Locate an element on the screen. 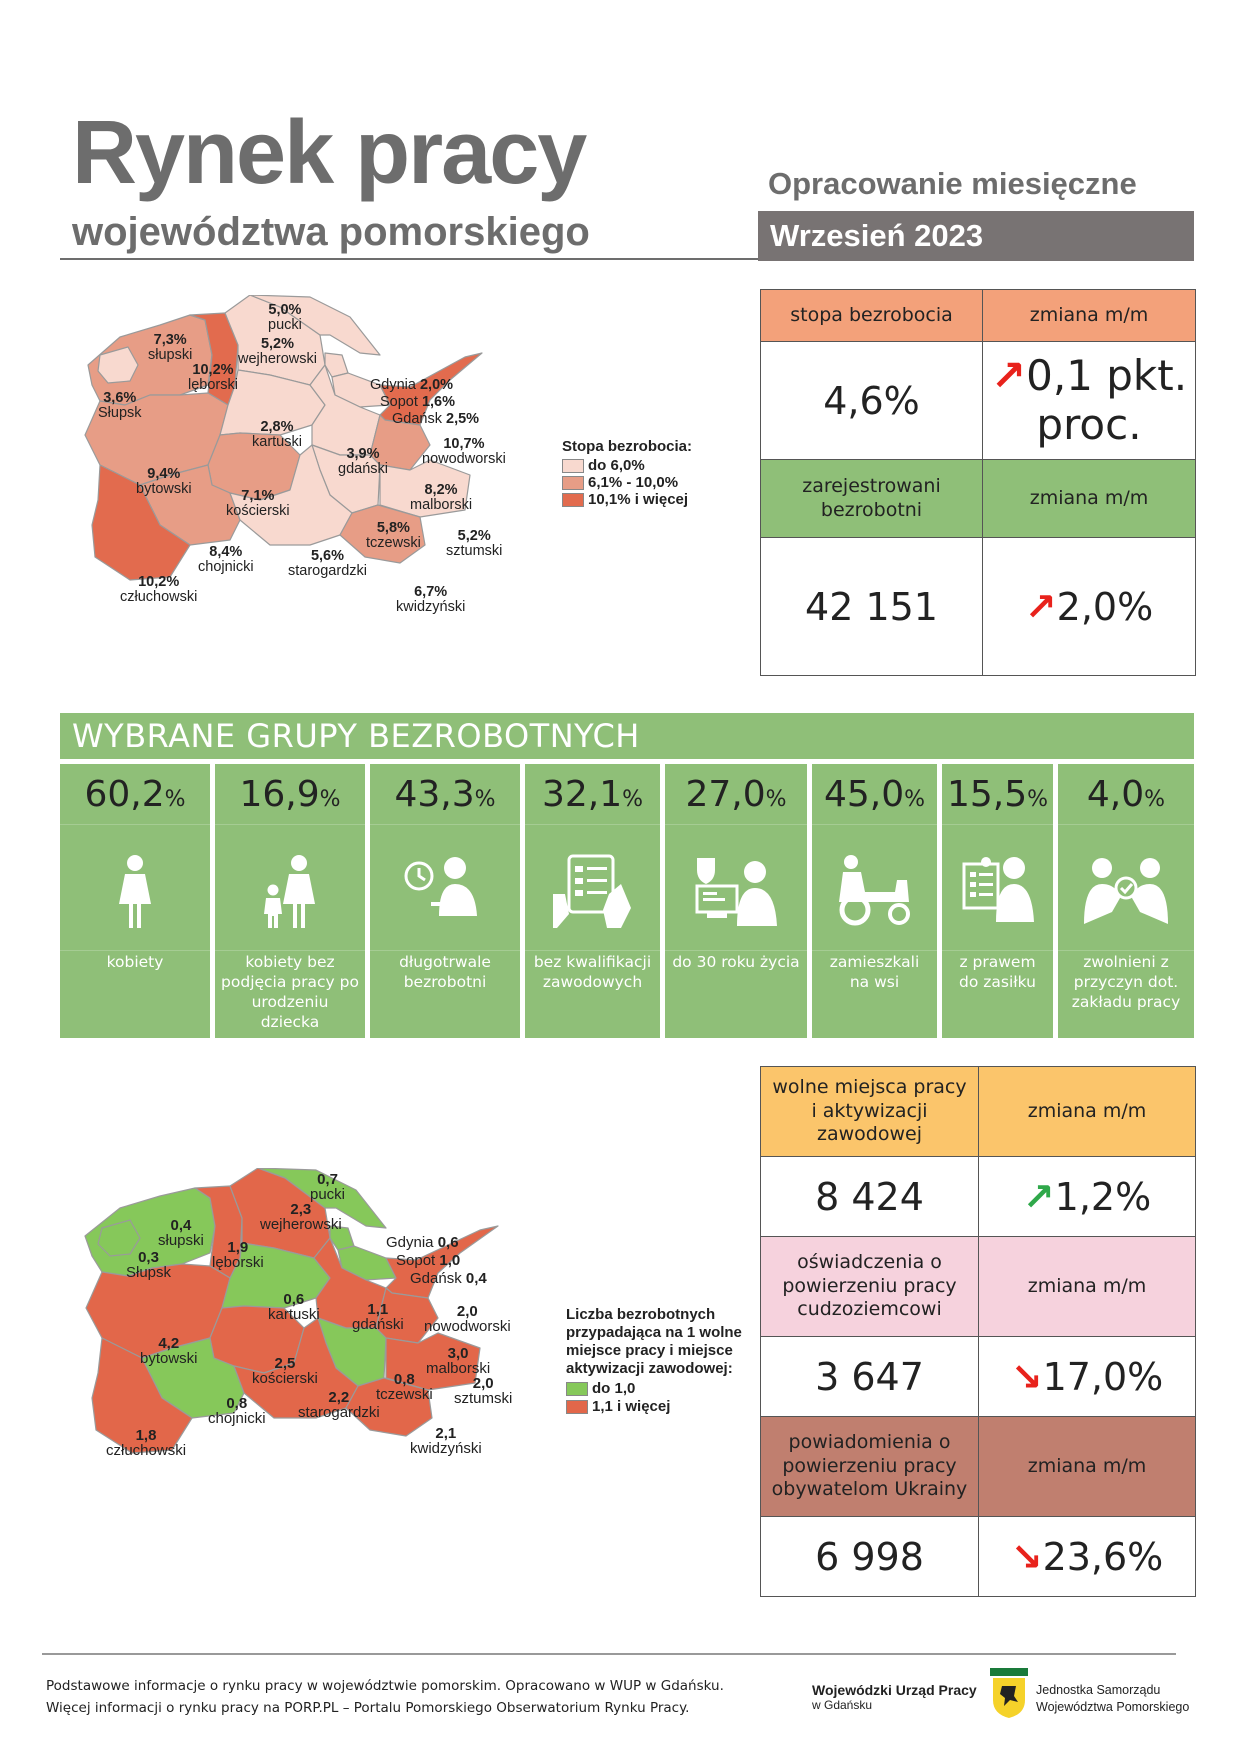 The width and height of the screenshot is (1241, 1755). registered-header: zarejestrowani bezrobotni is located at coordinates (871, 498).